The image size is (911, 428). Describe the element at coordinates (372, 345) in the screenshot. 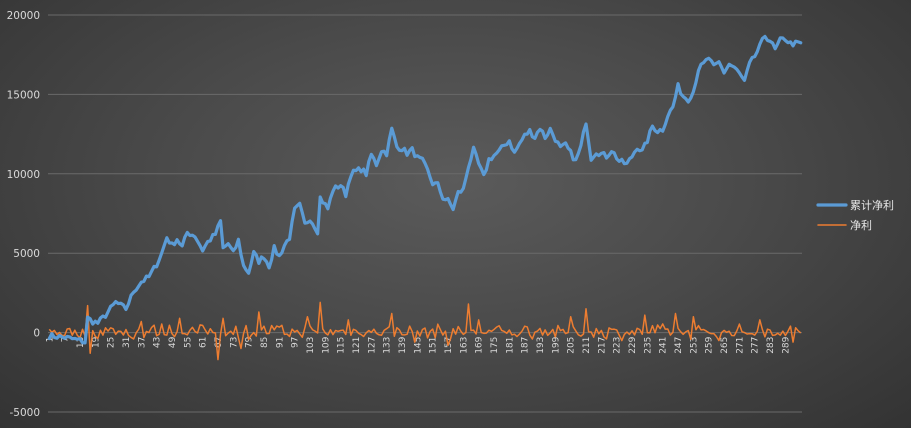

I see `x-tick-label: 127` at that location.